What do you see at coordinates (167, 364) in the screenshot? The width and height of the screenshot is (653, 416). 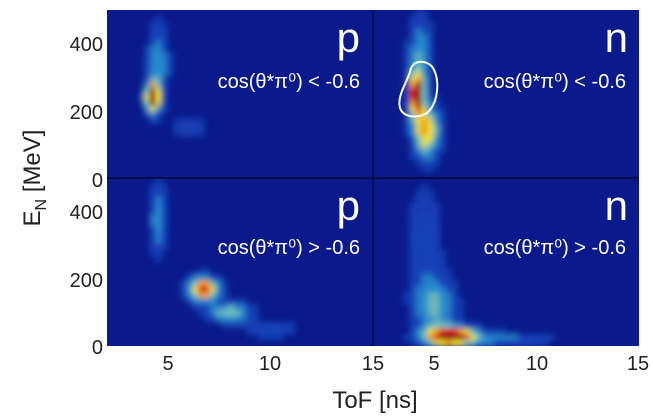 I see `x-tick-label: 5` at bounding box center [167, 364].